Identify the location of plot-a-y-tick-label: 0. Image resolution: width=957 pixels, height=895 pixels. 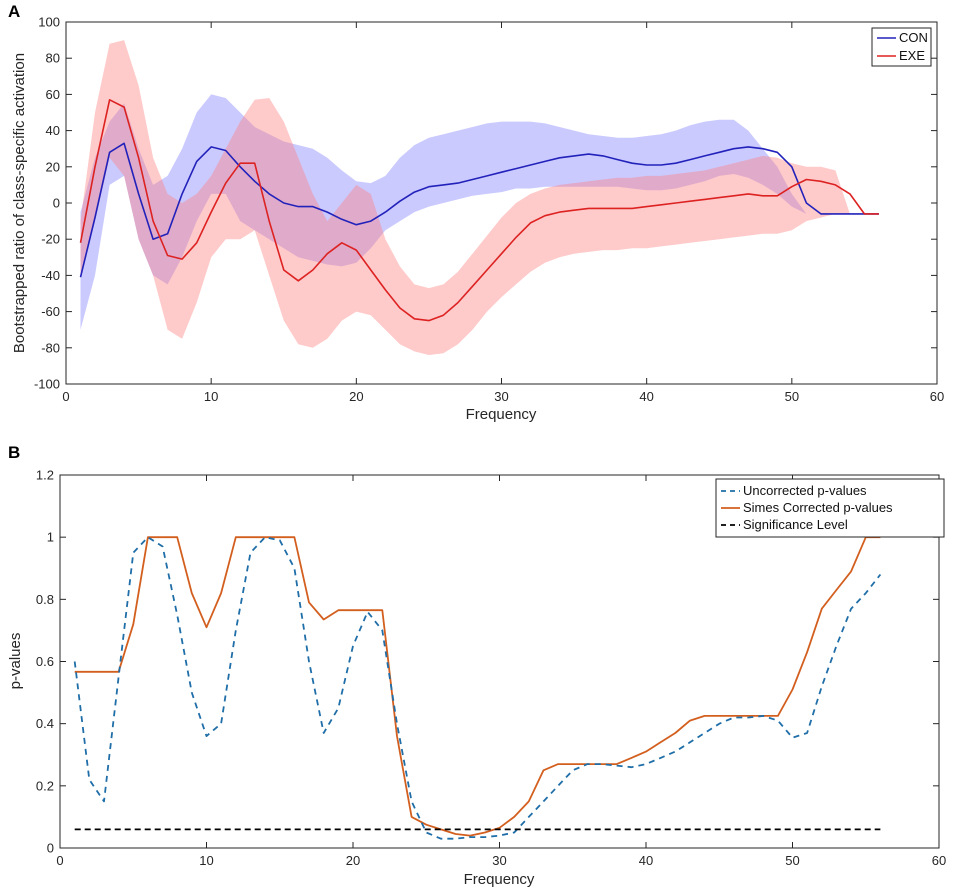
(56, 203).